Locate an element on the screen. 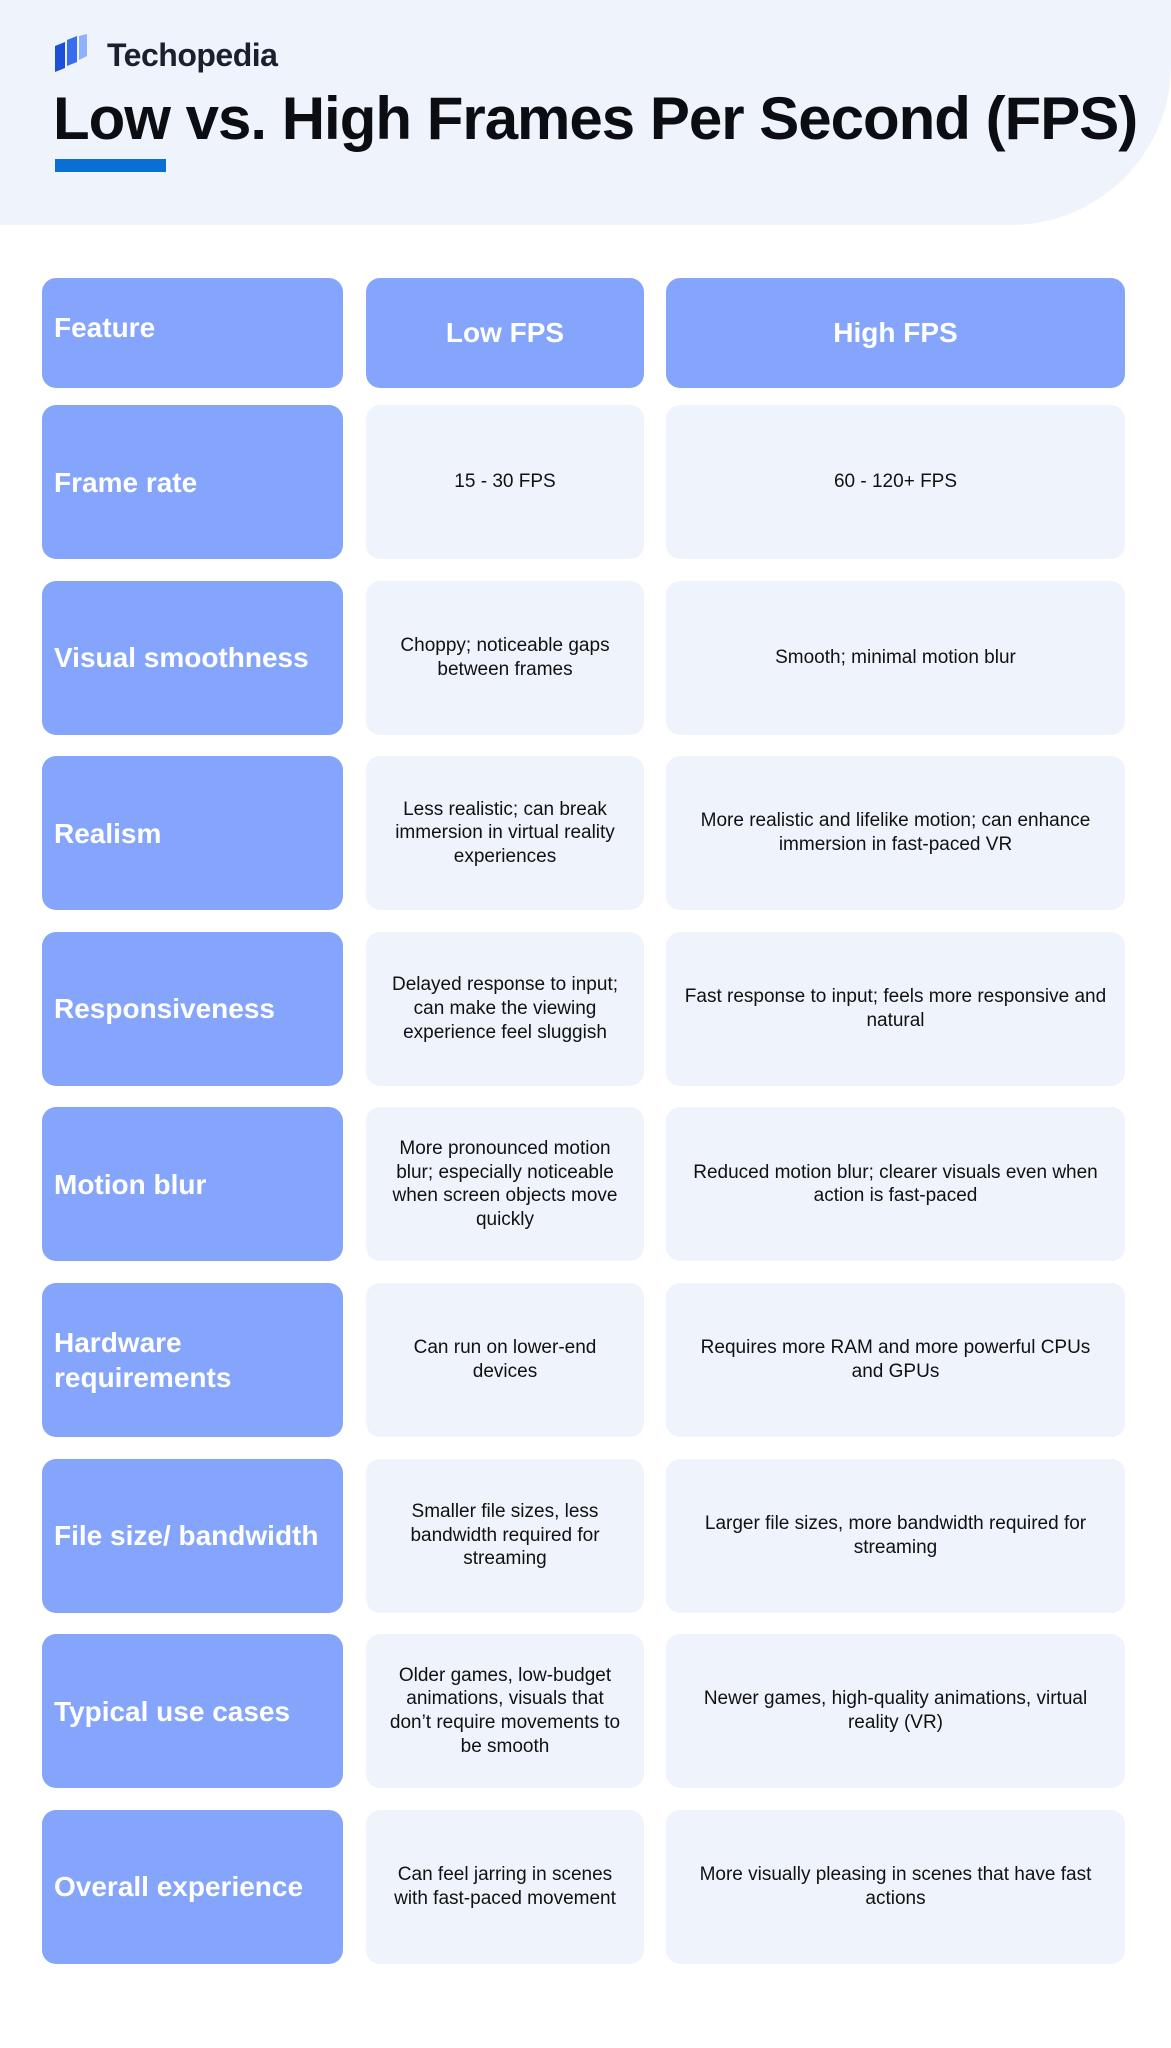  title-underline is located at coordinates (110, 165).